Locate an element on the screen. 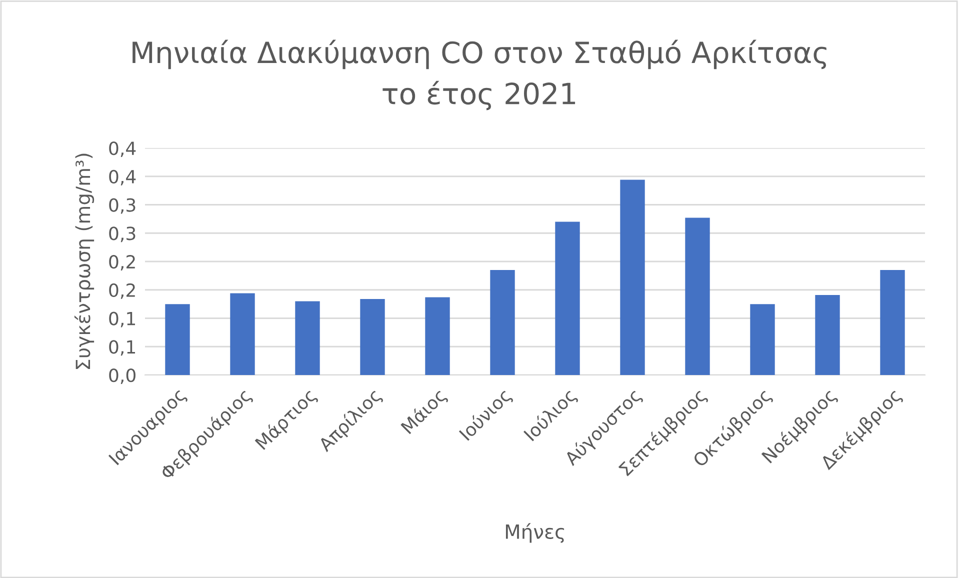 This screenshot has width=959, height=578. y-tick-label: 0,0 is located at coordinates (122, 376).